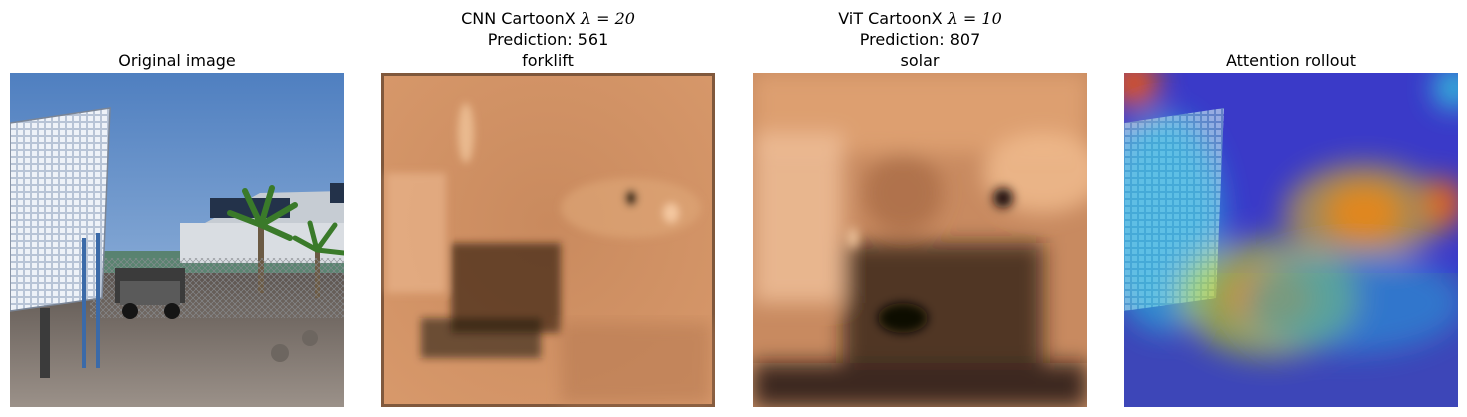 The image size is (1467, 417). I want to click on lambda-label: λ = 10, so click(974, 18).